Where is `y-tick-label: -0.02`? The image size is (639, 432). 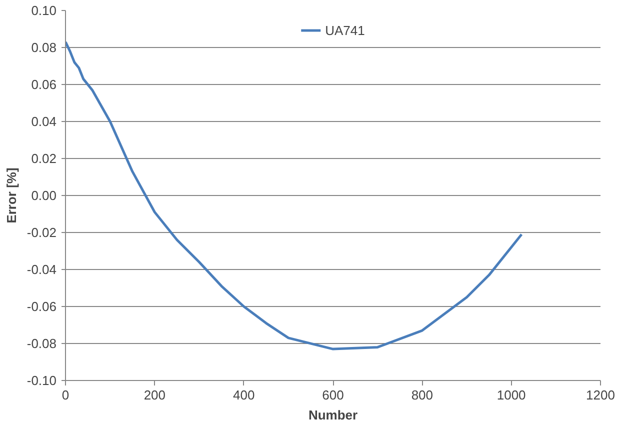
y-tick-label: -0.02 is located at coordinates (41, 232).